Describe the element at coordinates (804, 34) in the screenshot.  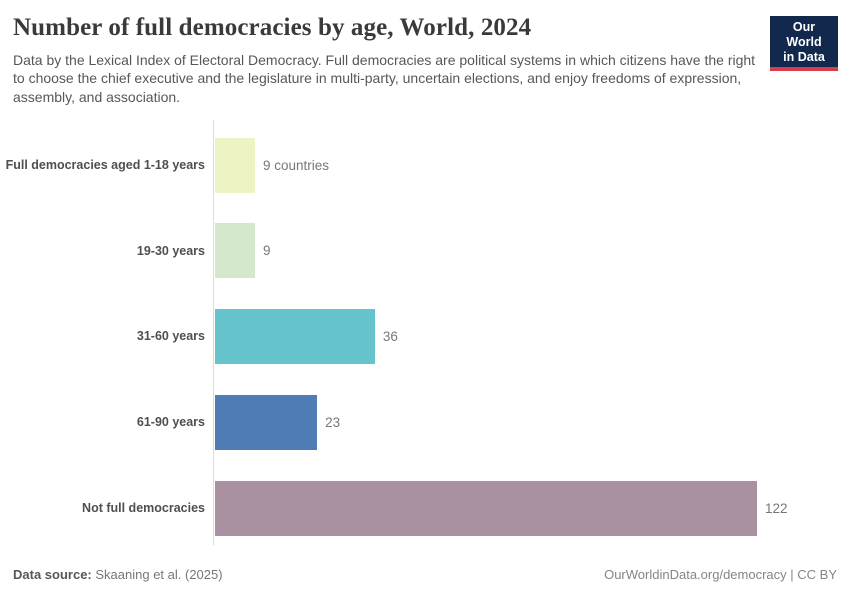
I see `owid-logo-line1: Our World` at that location.